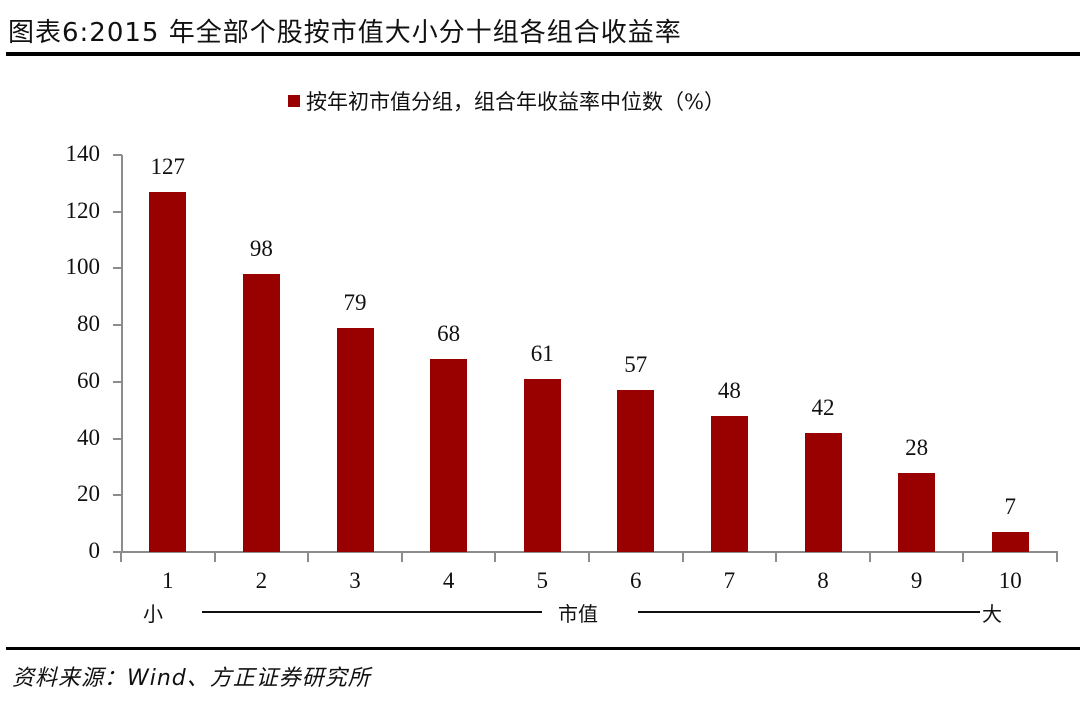  What do you see at coordinates (809, 612) in the screenshot?
I see `scale-line-right` at bounding box center [809, 612].